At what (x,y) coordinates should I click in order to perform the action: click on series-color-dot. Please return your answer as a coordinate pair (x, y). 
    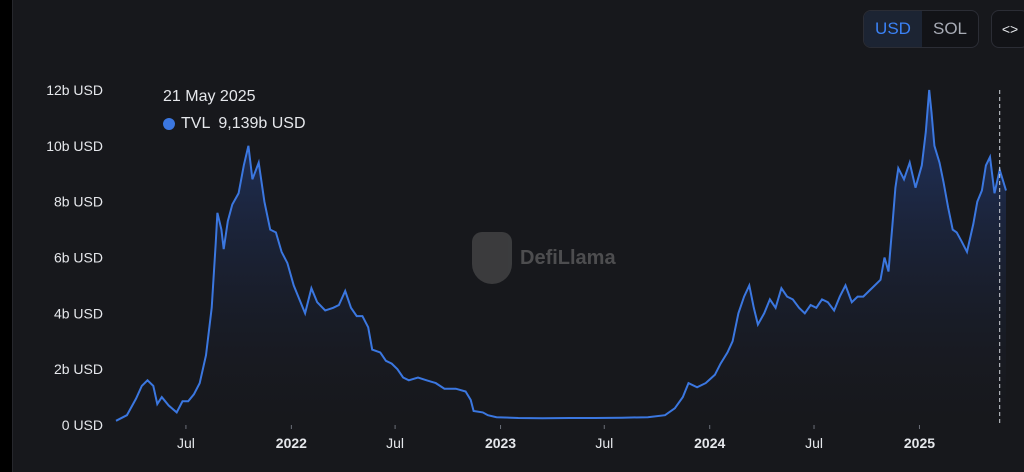
    Looking at the image, I should click on (169, 124).